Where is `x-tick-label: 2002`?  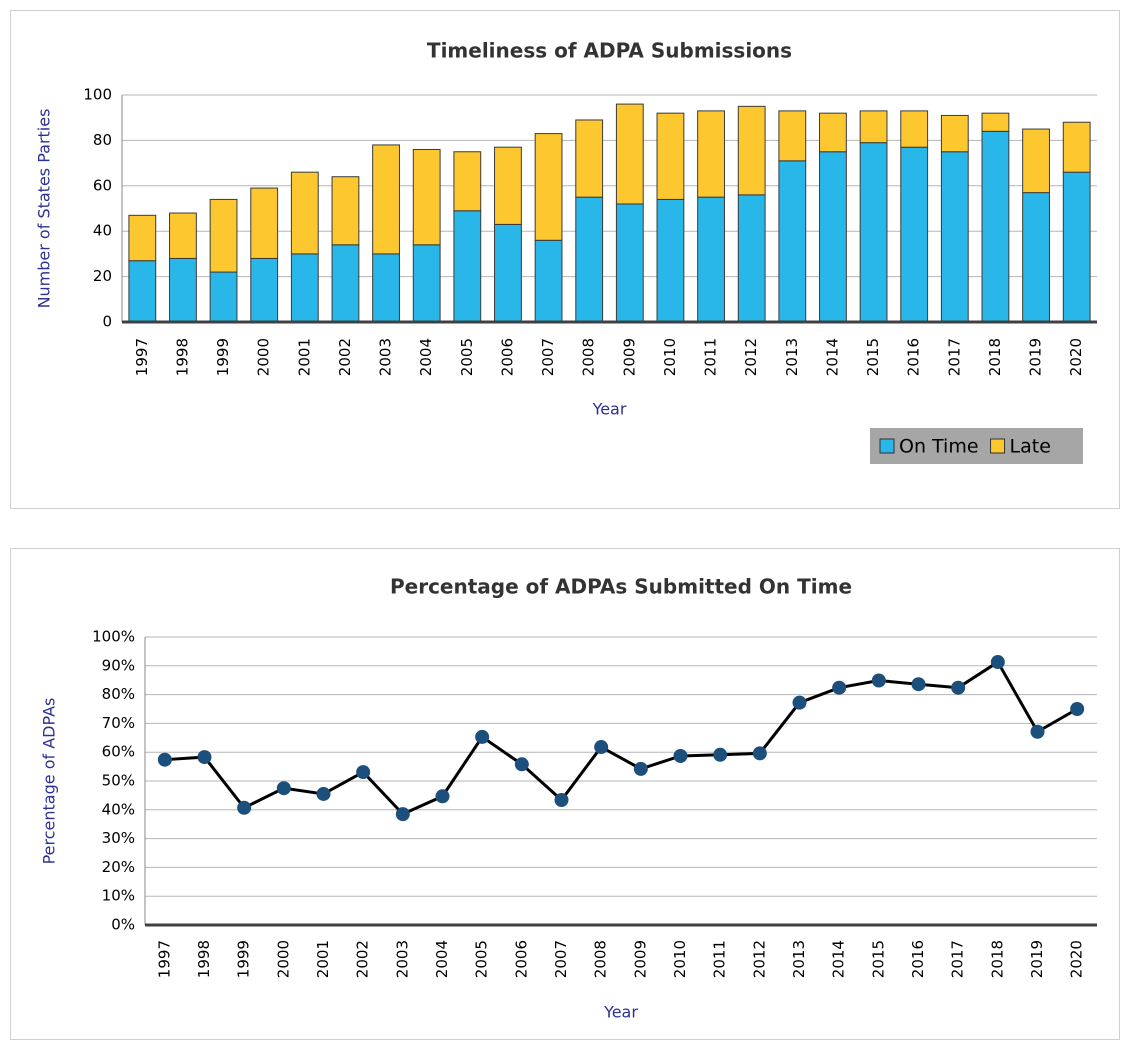 x-tick-label: 2002 is located at coordinates (363, 959).